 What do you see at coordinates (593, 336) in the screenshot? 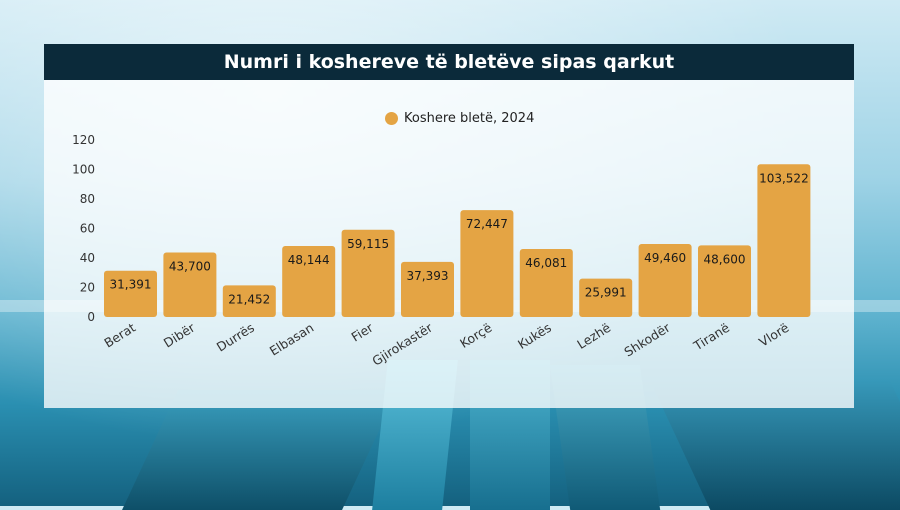
I see `x-tick-label: Lezhë` at bounding box center [593, 336].